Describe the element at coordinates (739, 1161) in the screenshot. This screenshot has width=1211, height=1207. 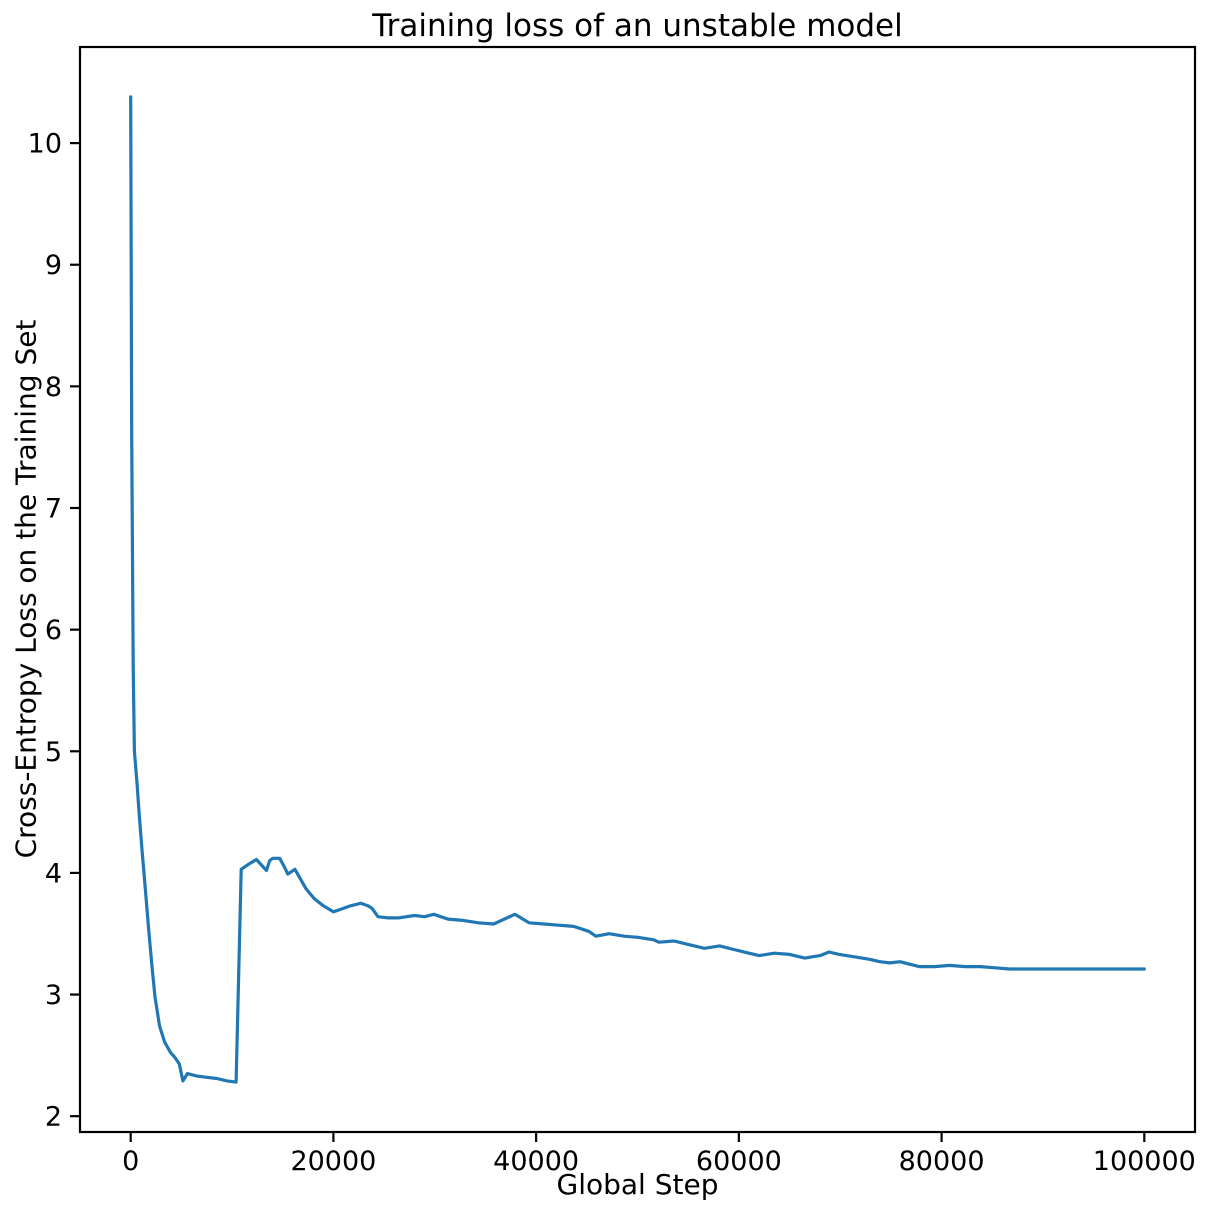
I see `x-tick-label: 60000` at that location.